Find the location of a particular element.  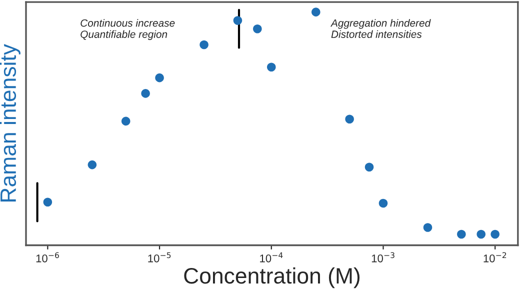

annotation: Continuous increase Quantifiable region is located at coordinates (127, 29).